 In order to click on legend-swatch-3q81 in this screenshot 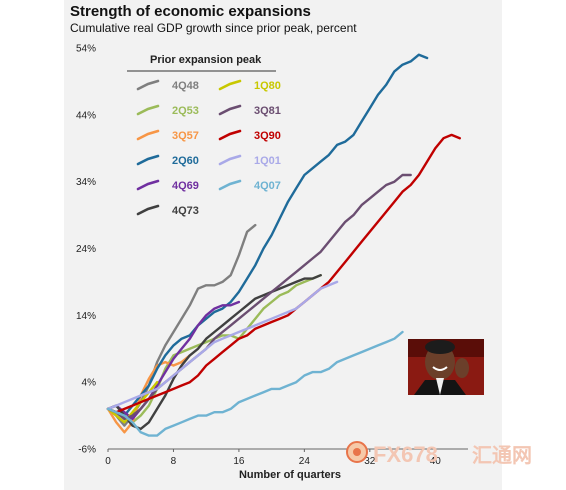, I will do `click(230, 110)`.